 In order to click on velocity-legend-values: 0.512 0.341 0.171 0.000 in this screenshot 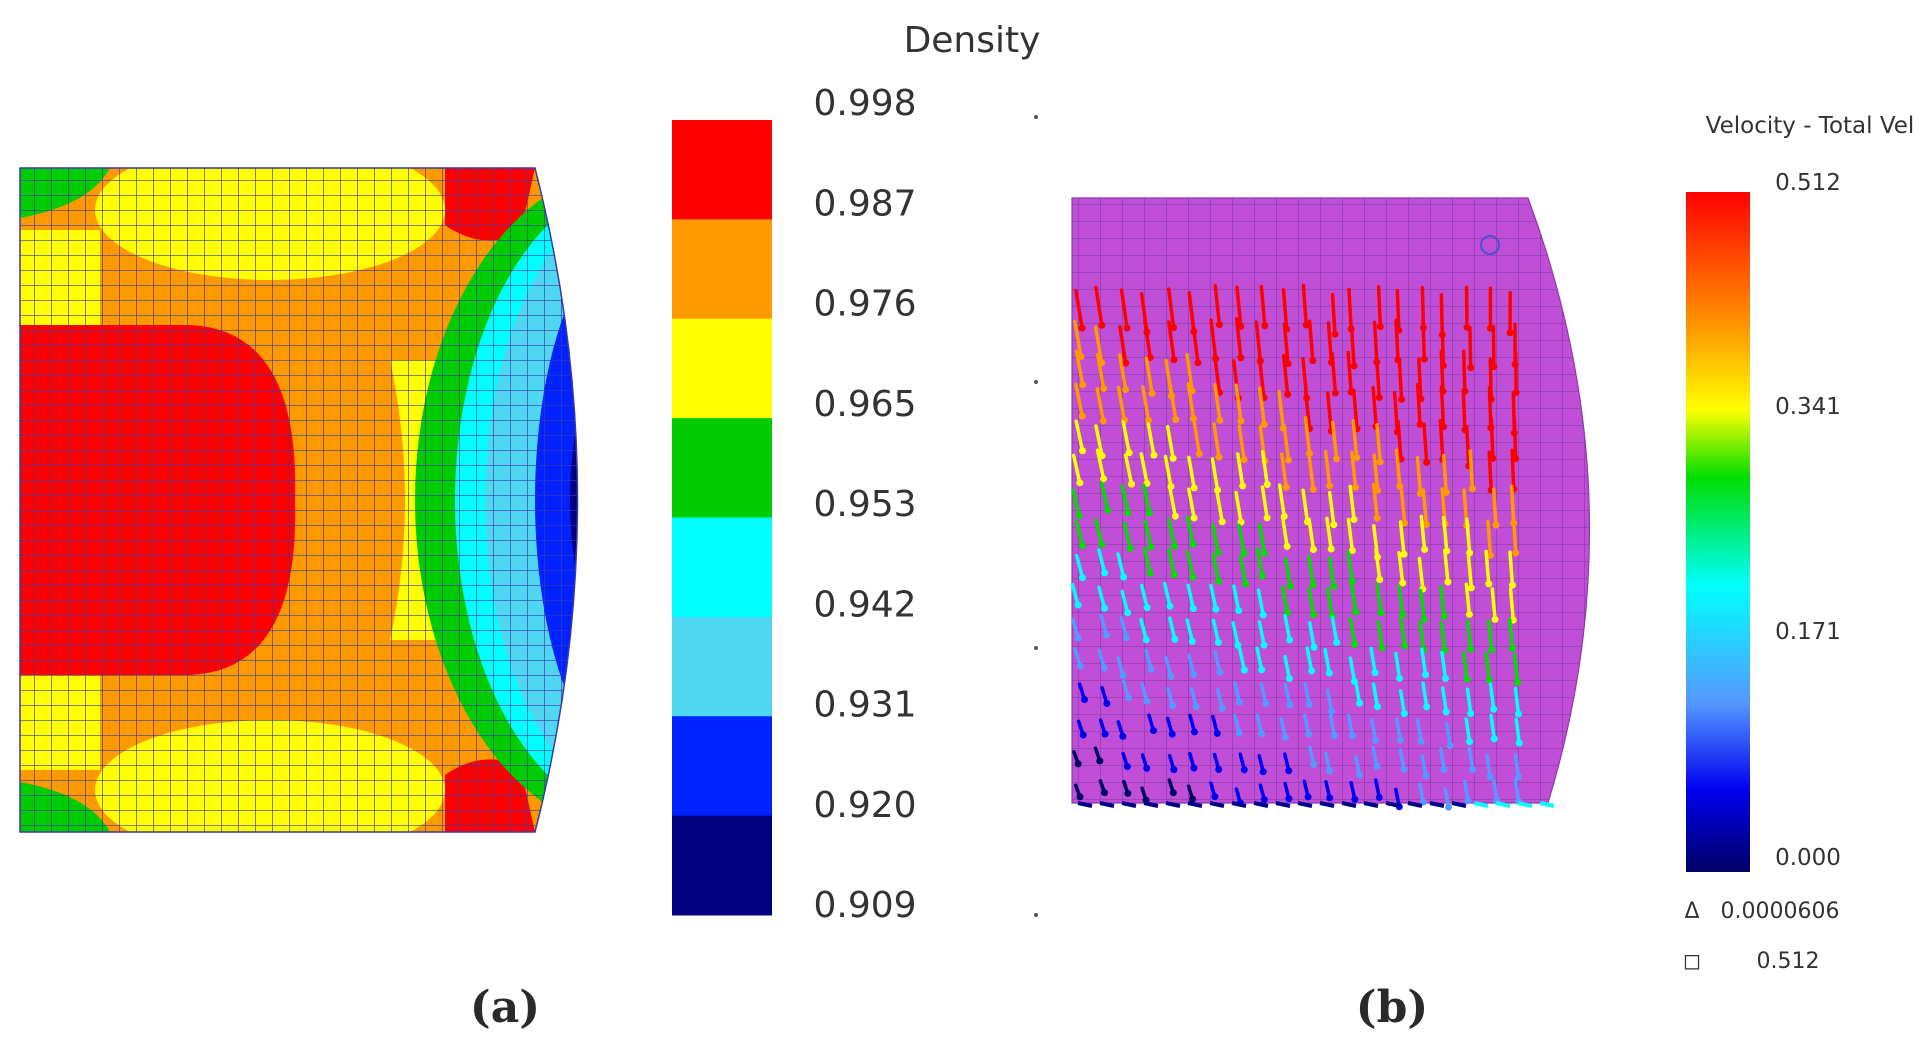, I will do `click(1808, 520)`.